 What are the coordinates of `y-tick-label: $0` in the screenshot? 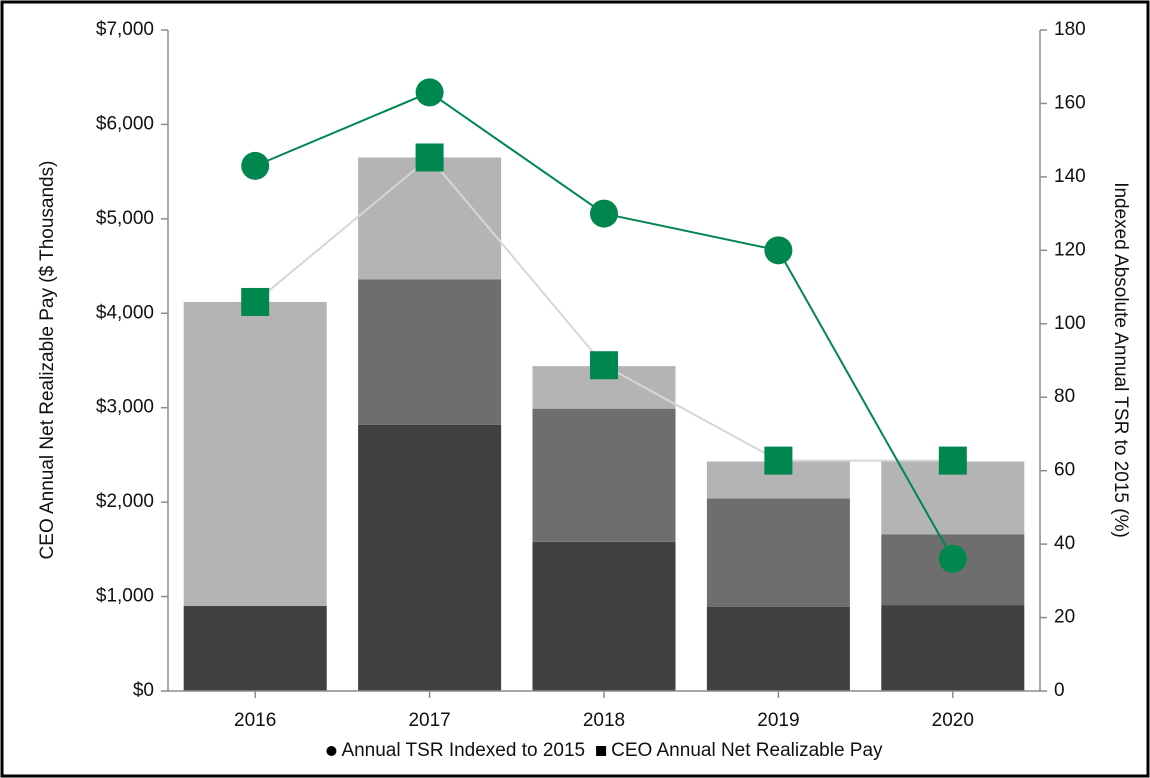 It's located at (143, 690).